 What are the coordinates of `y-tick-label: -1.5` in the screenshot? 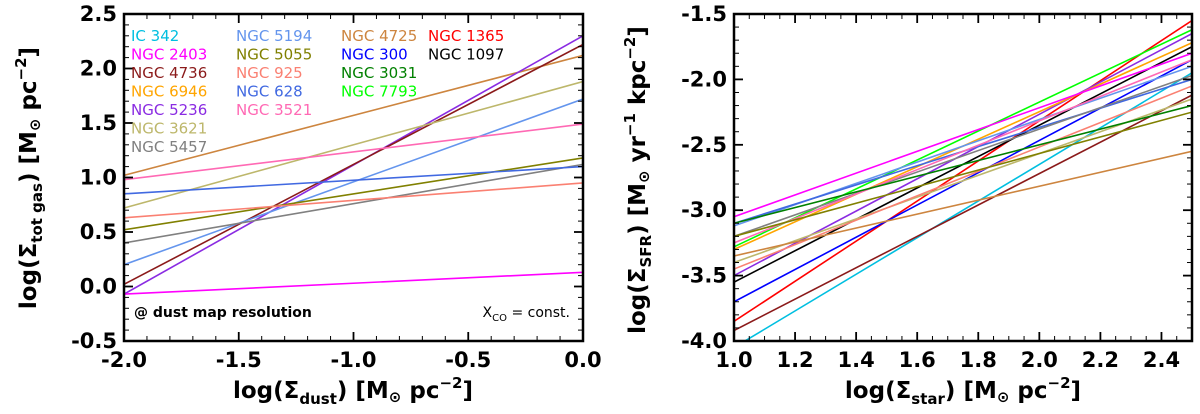 It's located at (704, 14).